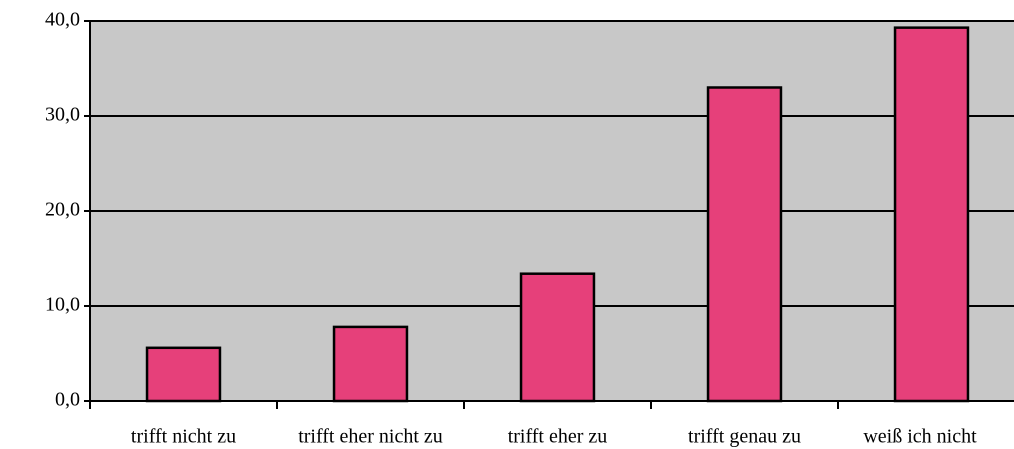 This screenshot has height=449, width=1014. What do you see at coordinates (183, 437) in the screenshot?
I see `x-tick-label: trifft nicht zu` at bounding box center [183, 437].